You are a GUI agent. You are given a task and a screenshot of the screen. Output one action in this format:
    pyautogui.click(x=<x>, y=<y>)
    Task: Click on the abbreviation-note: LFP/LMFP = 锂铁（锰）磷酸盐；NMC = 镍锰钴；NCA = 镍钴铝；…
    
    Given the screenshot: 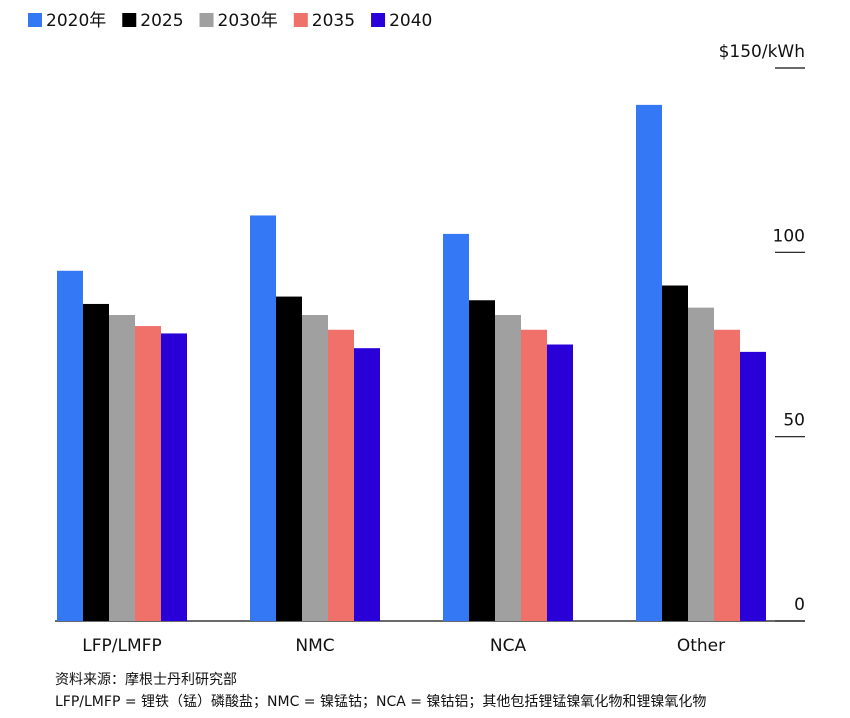 What is the action you would take?
    pyautogui.click(x=380, y=702)
    